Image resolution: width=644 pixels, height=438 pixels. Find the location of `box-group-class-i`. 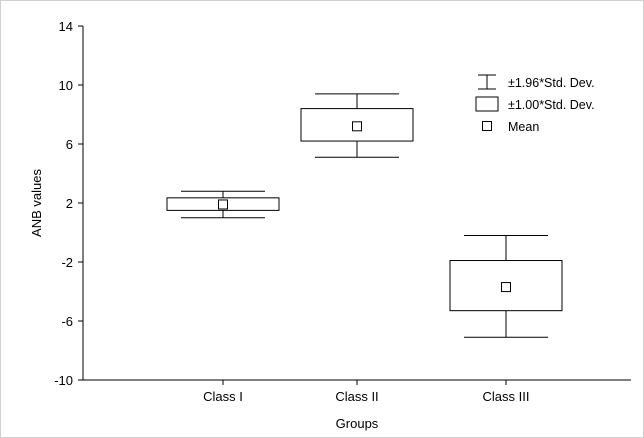

box-group-class-i is located at coordinates (223, 204).